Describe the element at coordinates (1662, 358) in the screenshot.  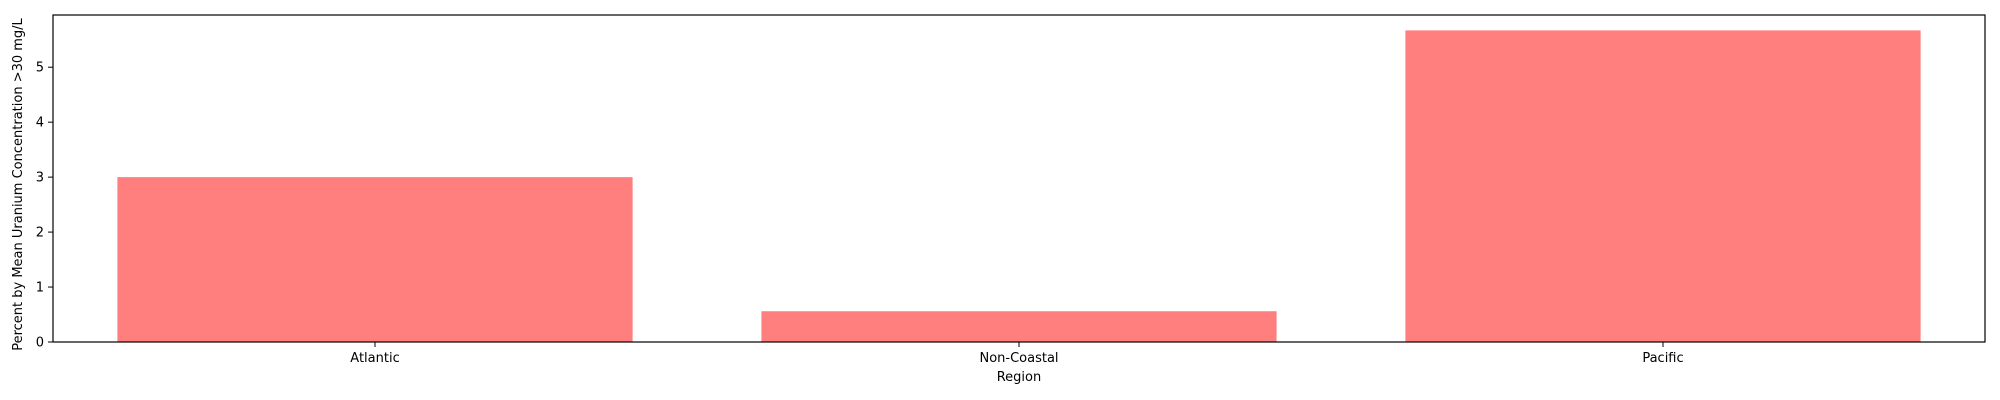
I see `x-tick-label: Pacific` at that location.